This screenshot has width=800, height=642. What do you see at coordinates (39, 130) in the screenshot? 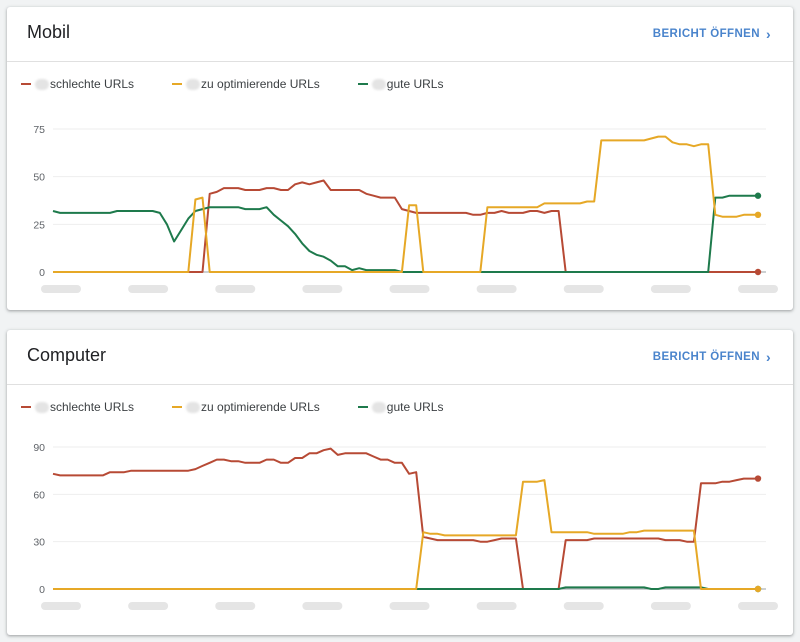
I see `y-tick-label: 75` at bounding box center [39, 130].